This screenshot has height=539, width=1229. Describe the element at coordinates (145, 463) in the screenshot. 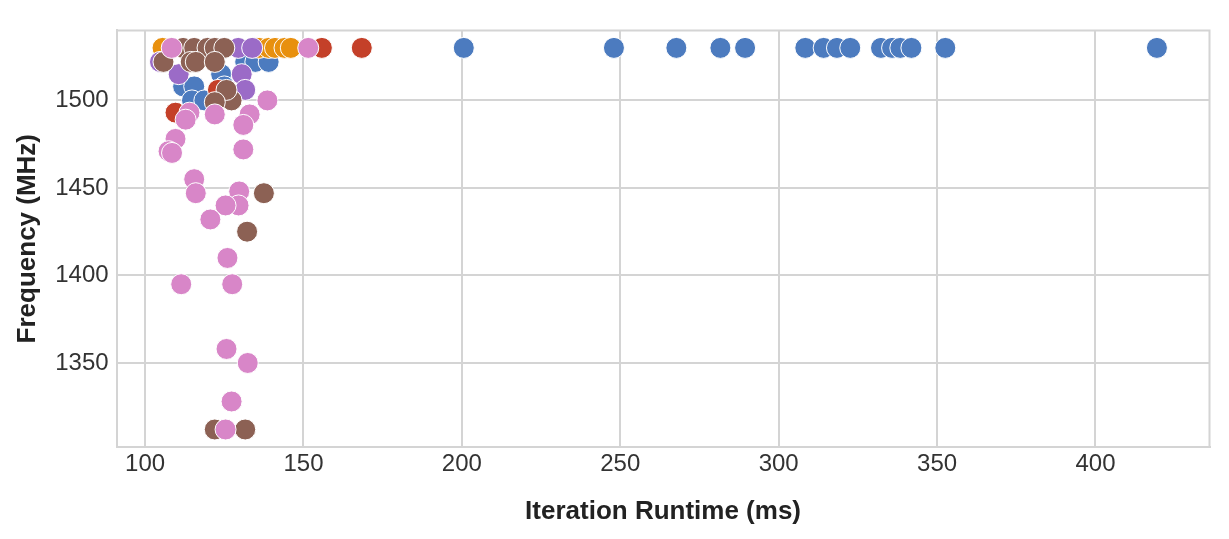

I see `x-tick-label: 100` at that location.